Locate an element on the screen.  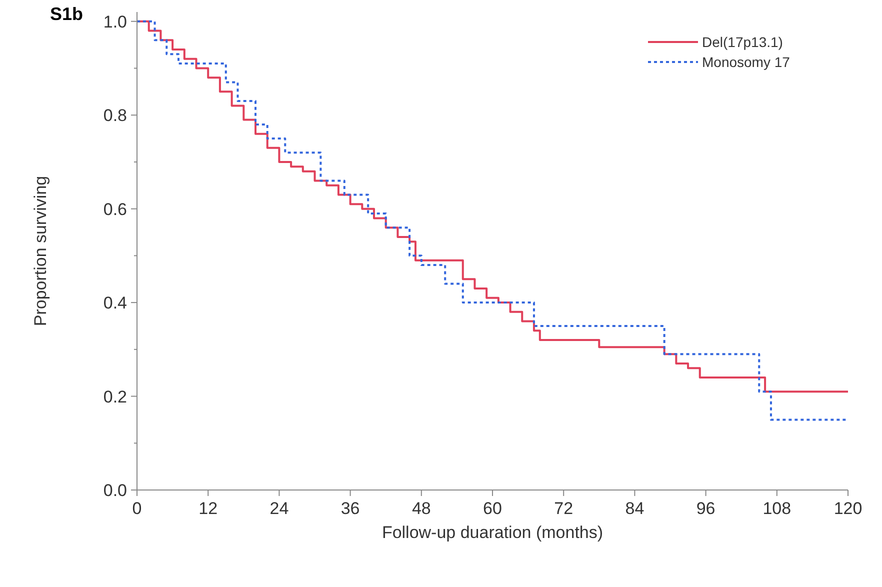
y-tick-label: 0.2 is located at coordinates (115, 396).